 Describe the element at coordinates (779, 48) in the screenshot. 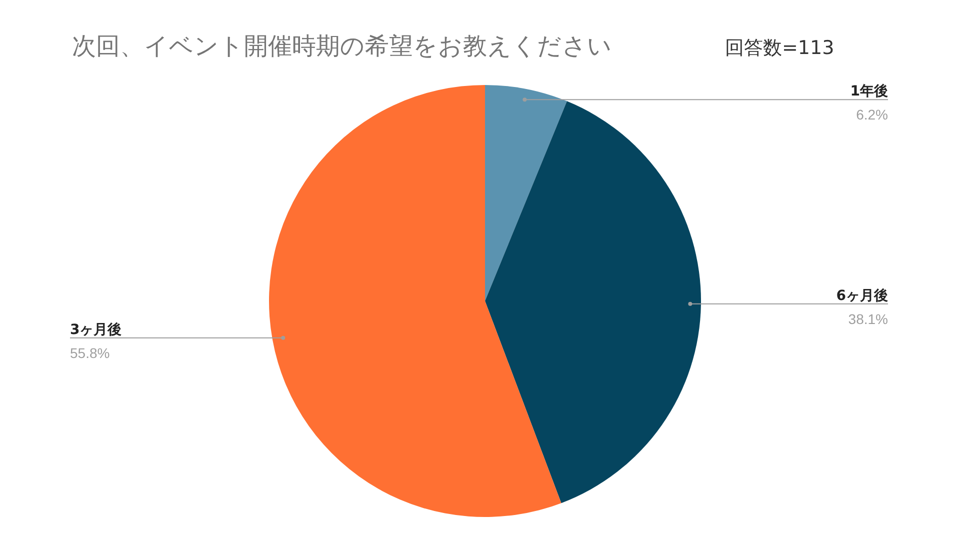

I see `text: 回答数=113` at that location.